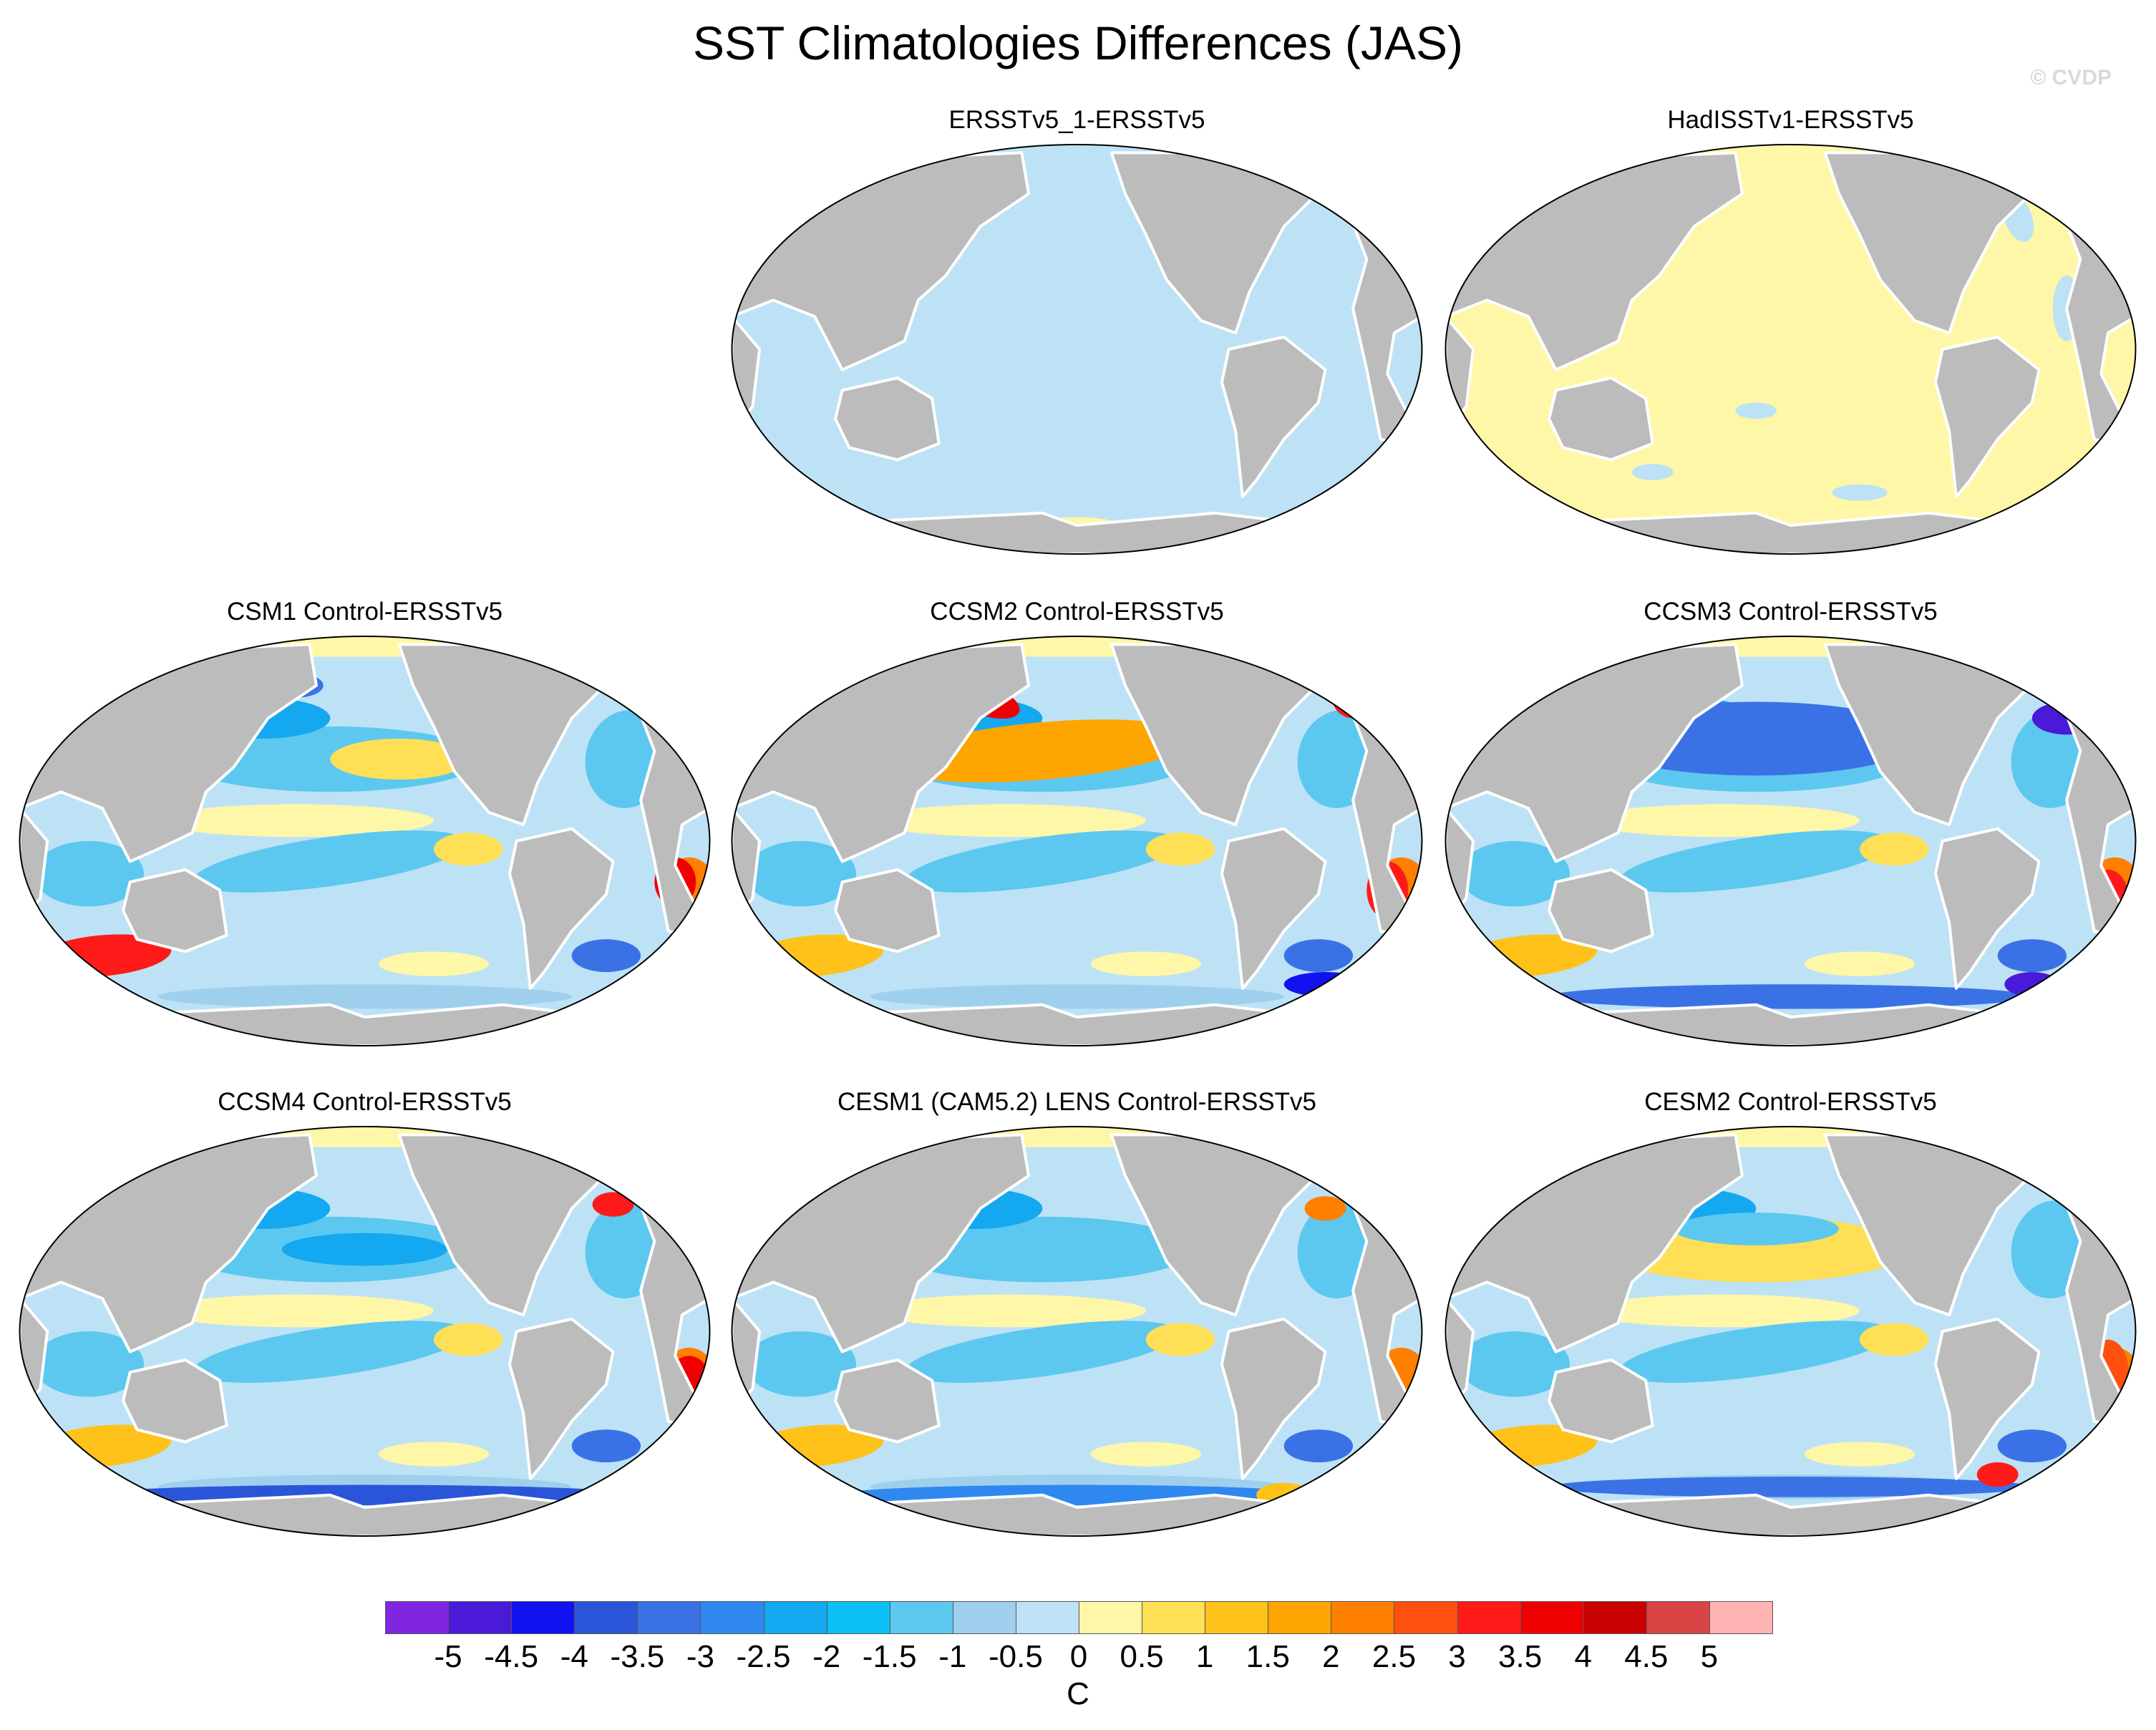 This screenshot has width=2156, height=1730. What do you see at coordinates (1077, 365) in the screenshot?
I see `map-panel-ersstv5-1: ERSSTv5_1-ERSSTv5` at bounding box center [1077, 365].